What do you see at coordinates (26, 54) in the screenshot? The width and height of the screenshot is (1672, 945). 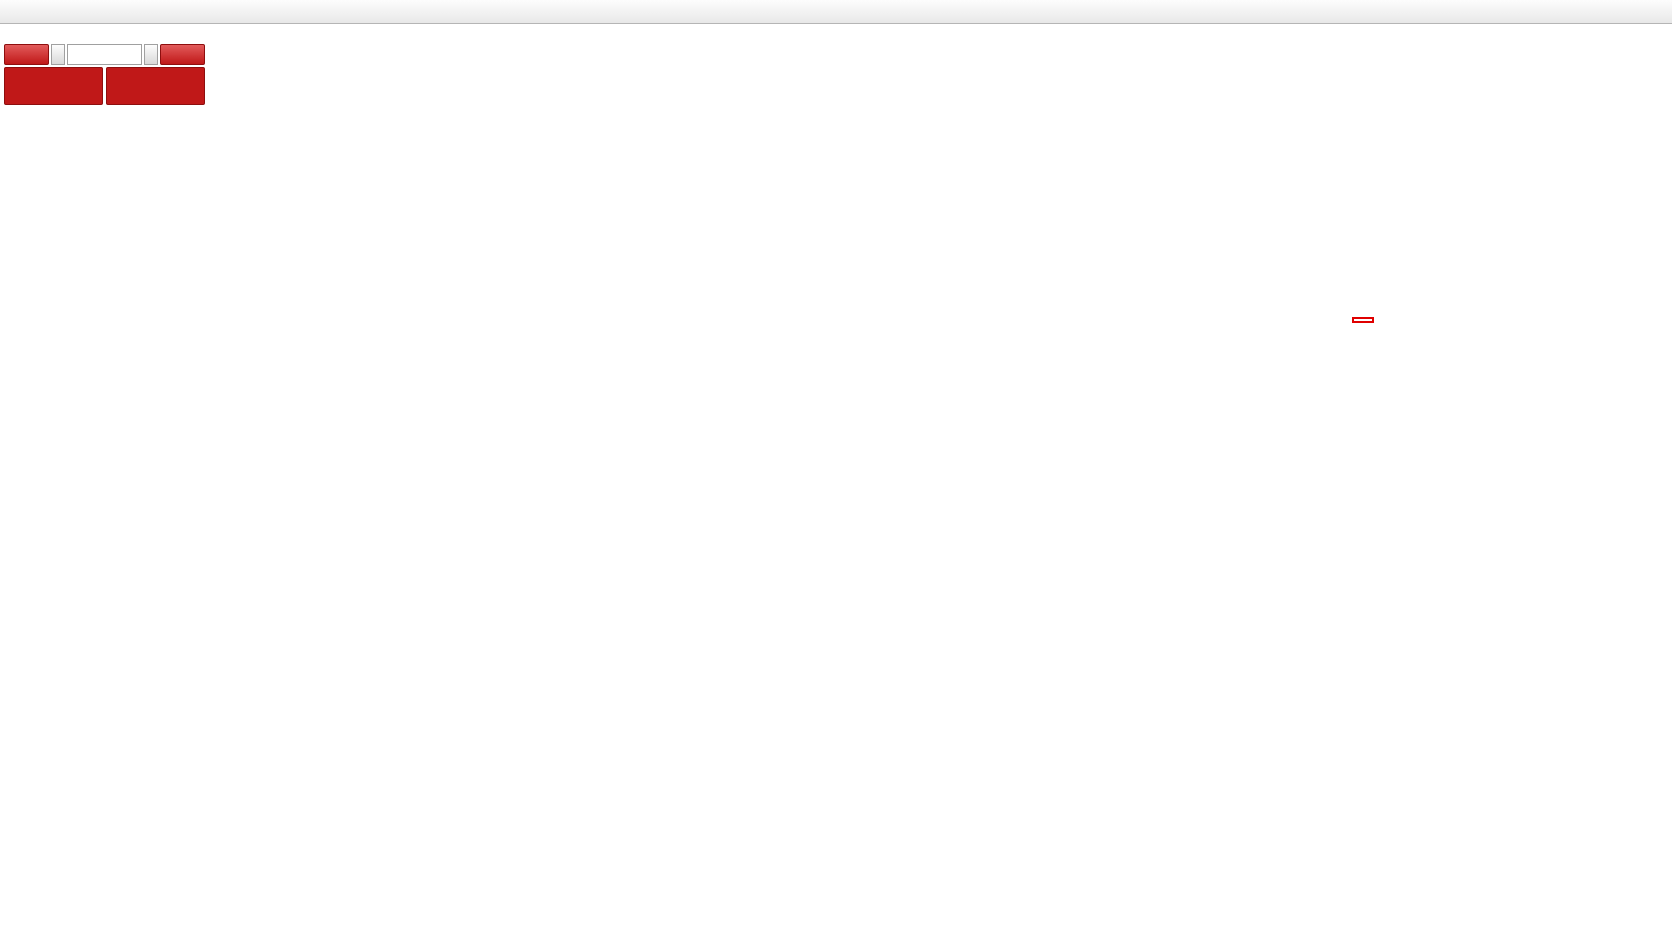 I see `sell-button` at bounding box center [26, 54].